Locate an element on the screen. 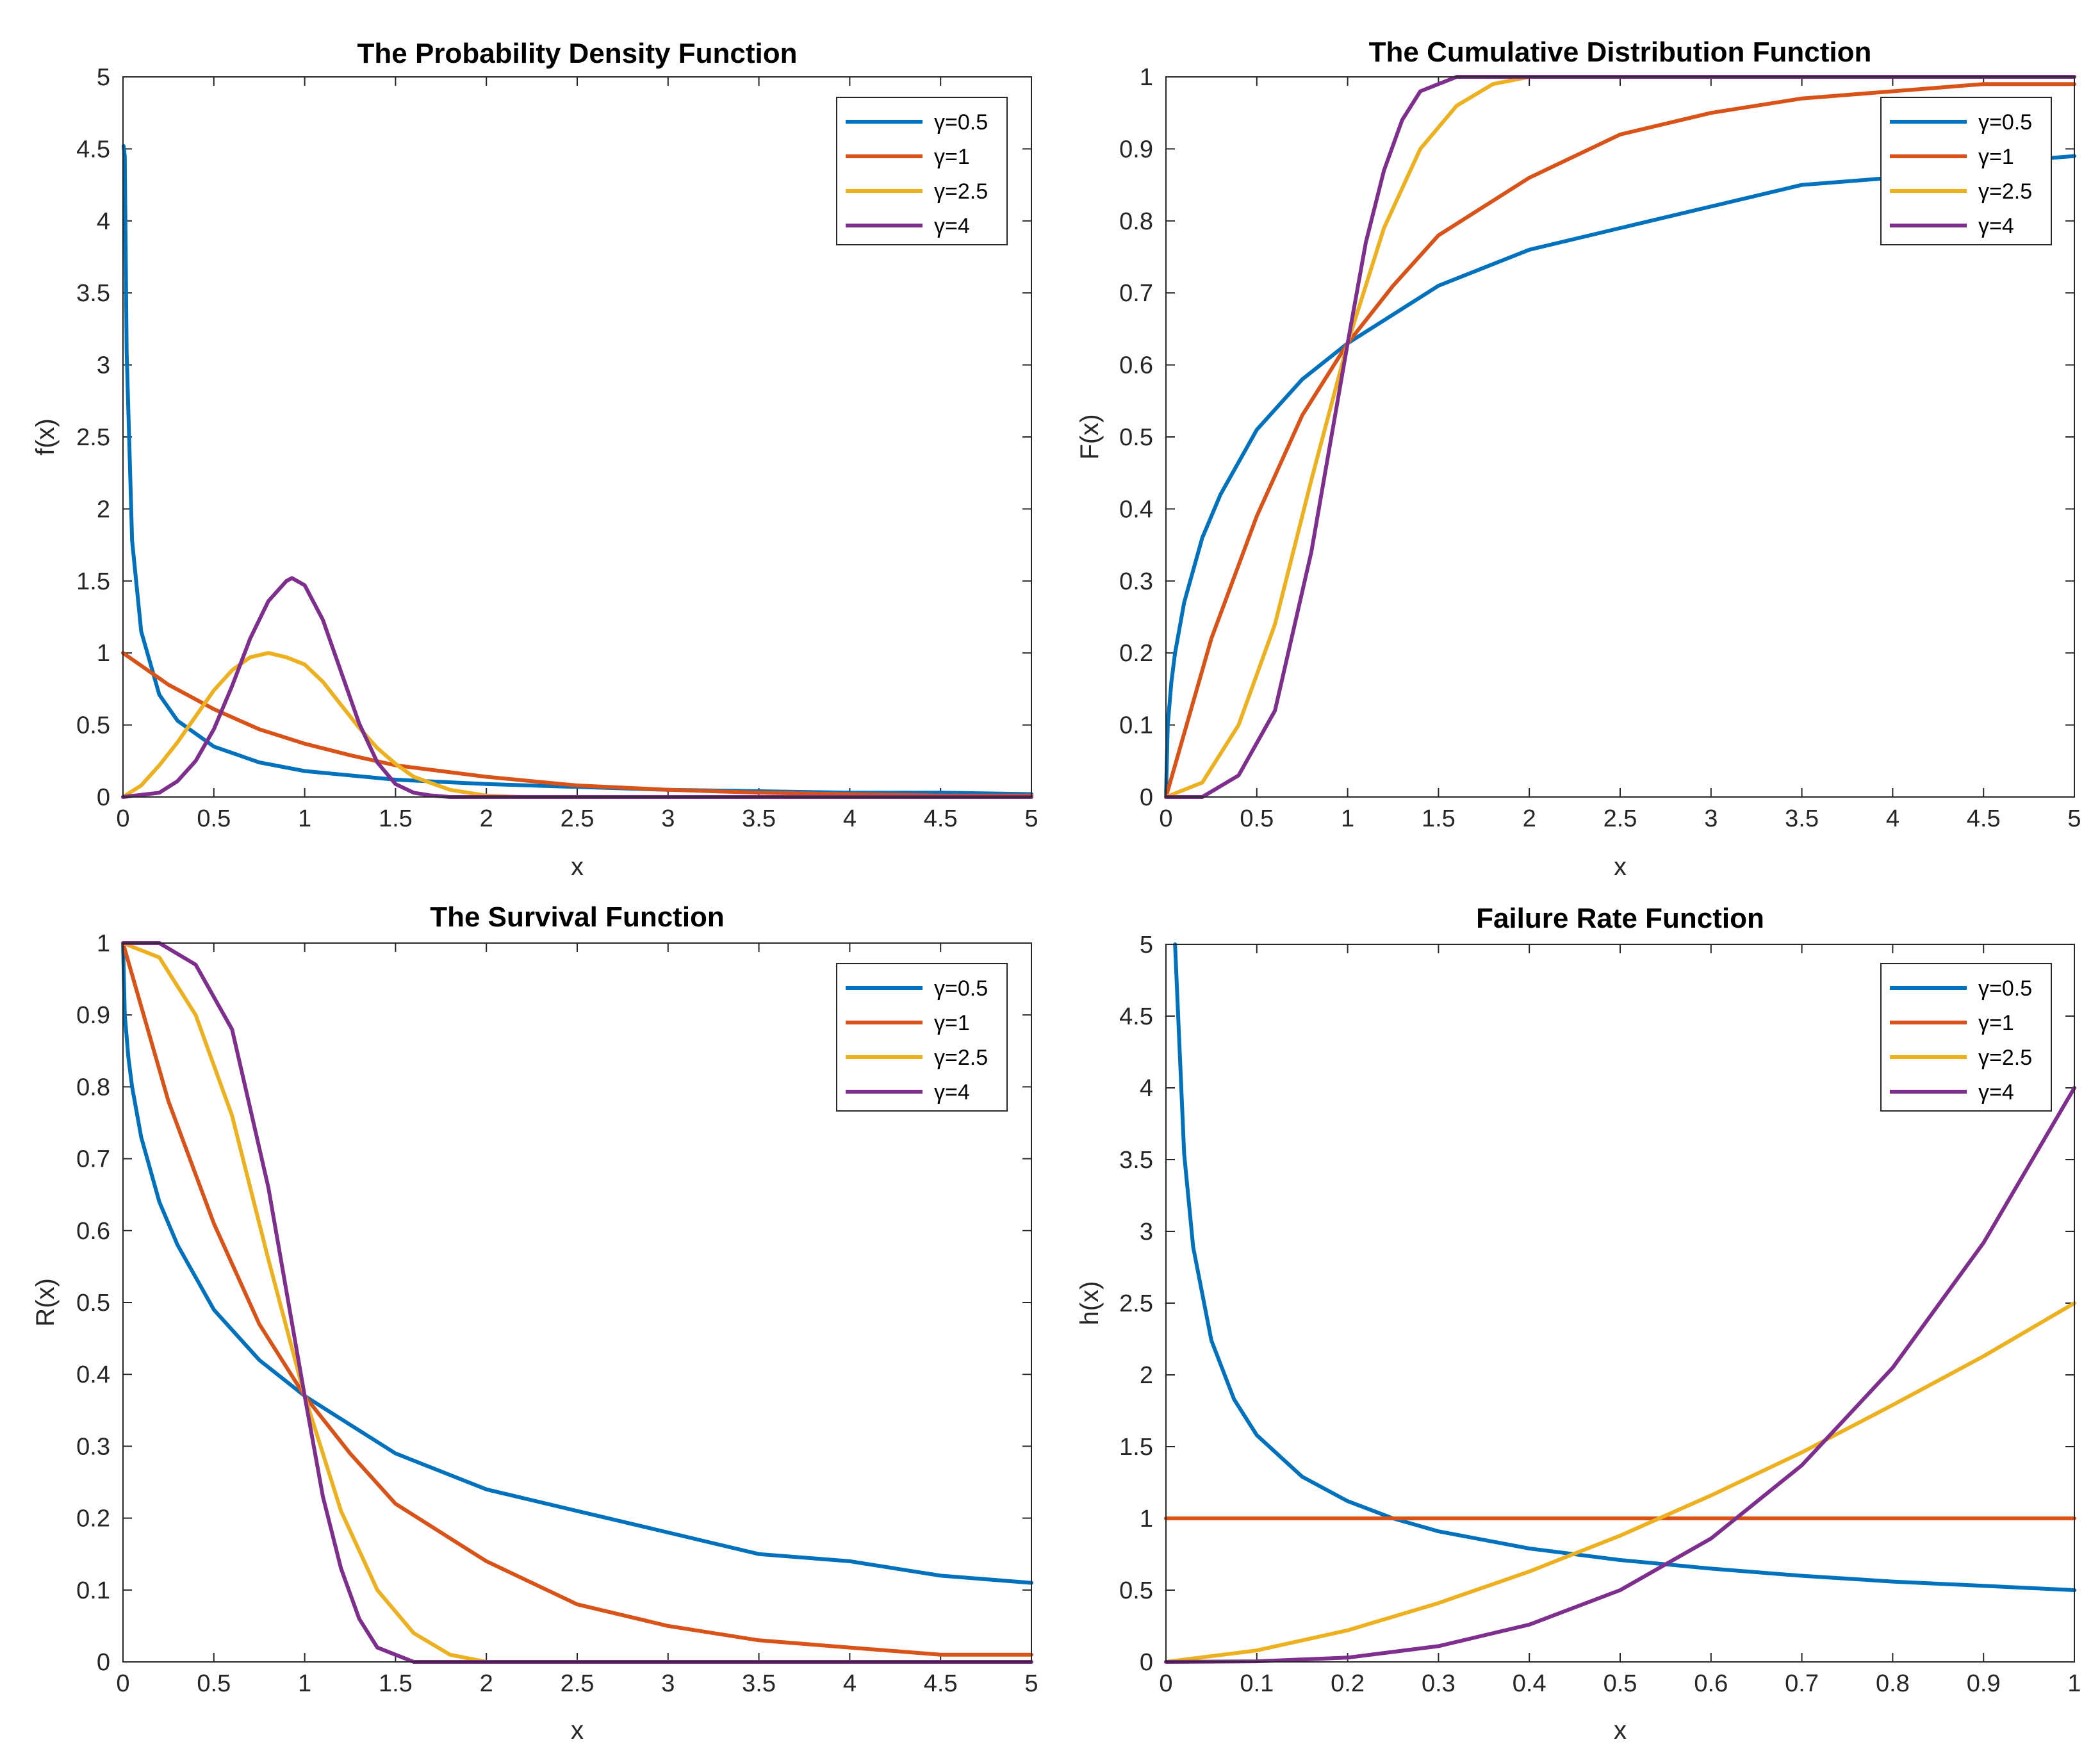 The width and height of the screenshot is (2100, 1758). hazard-x-tick-label: 0 is located at coordinates (1165, 1683).